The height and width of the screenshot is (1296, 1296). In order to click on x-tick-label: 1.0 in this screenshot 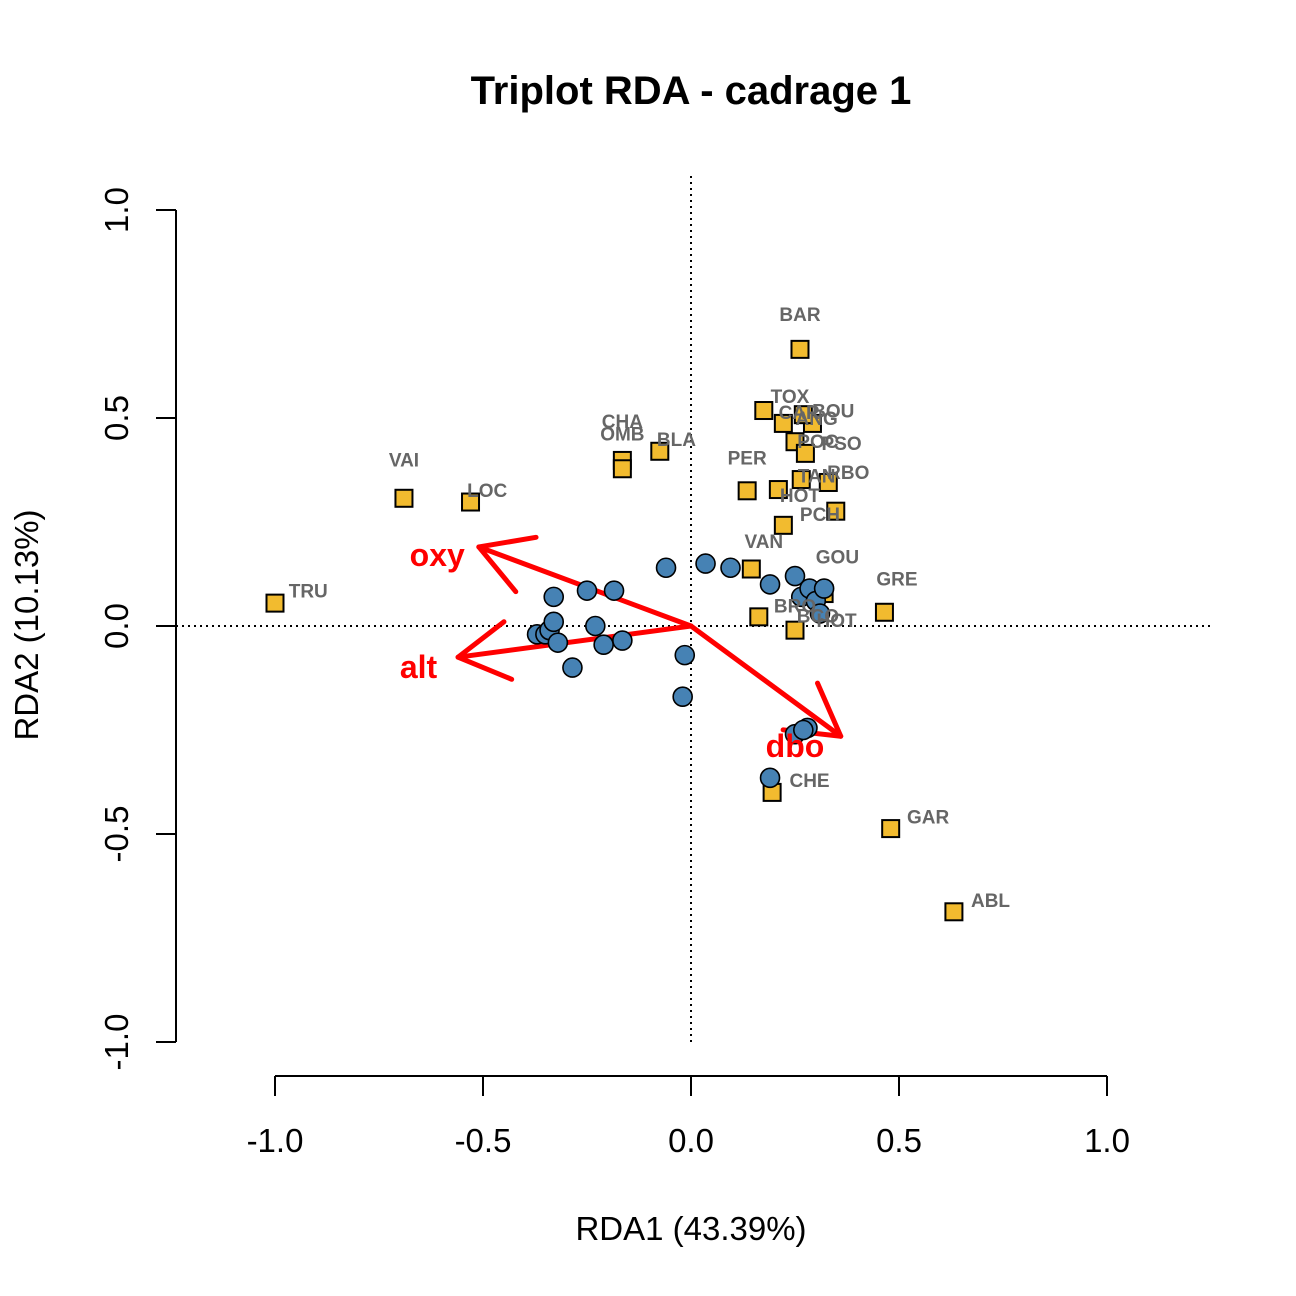, I will do `click(1107, 1140)`.